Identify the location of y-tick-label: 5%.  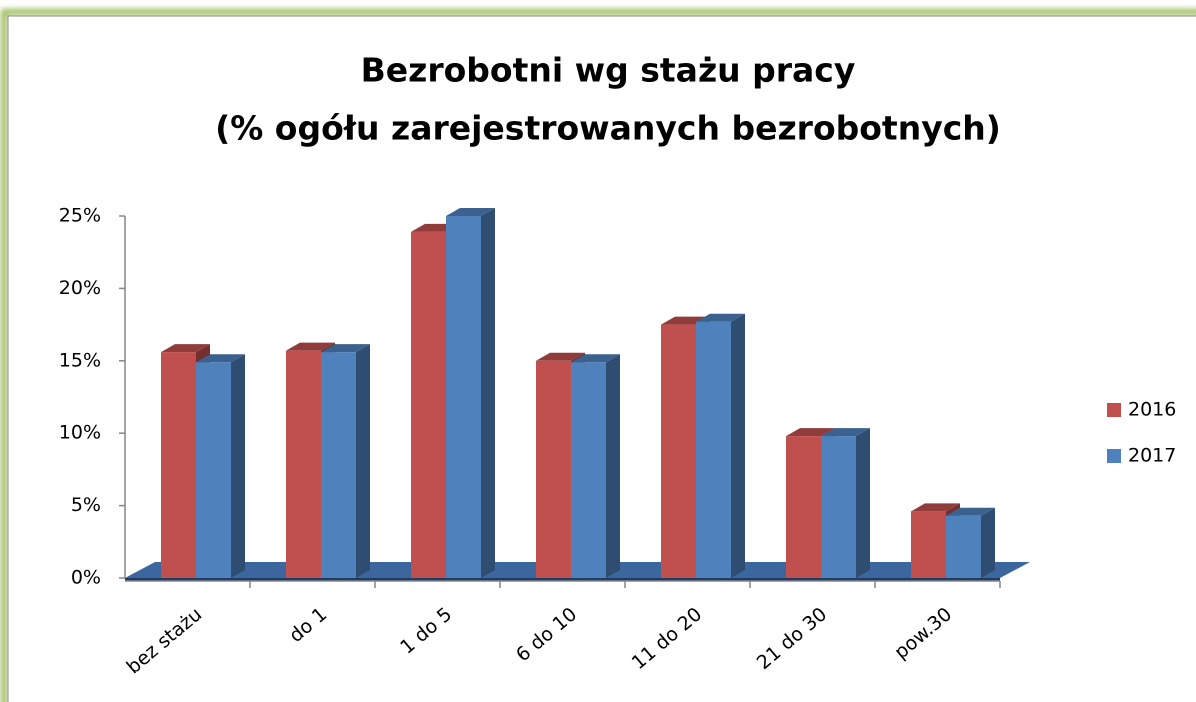
(86, 505).